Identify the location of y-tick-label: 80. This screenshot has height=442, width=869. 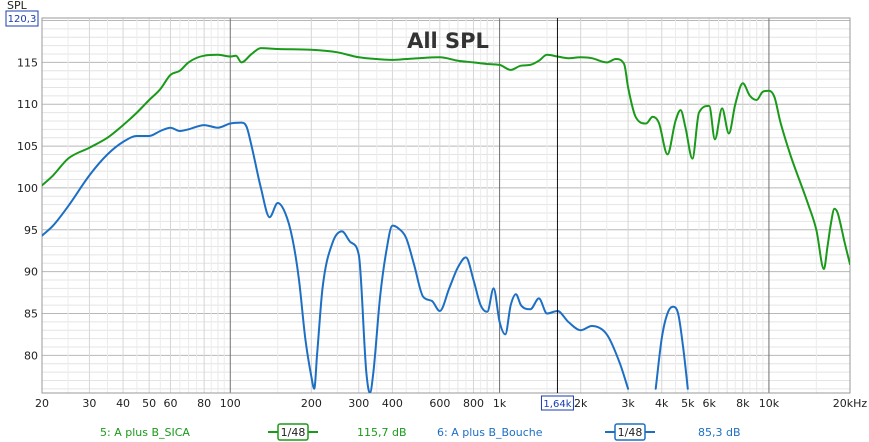
(31, 355).